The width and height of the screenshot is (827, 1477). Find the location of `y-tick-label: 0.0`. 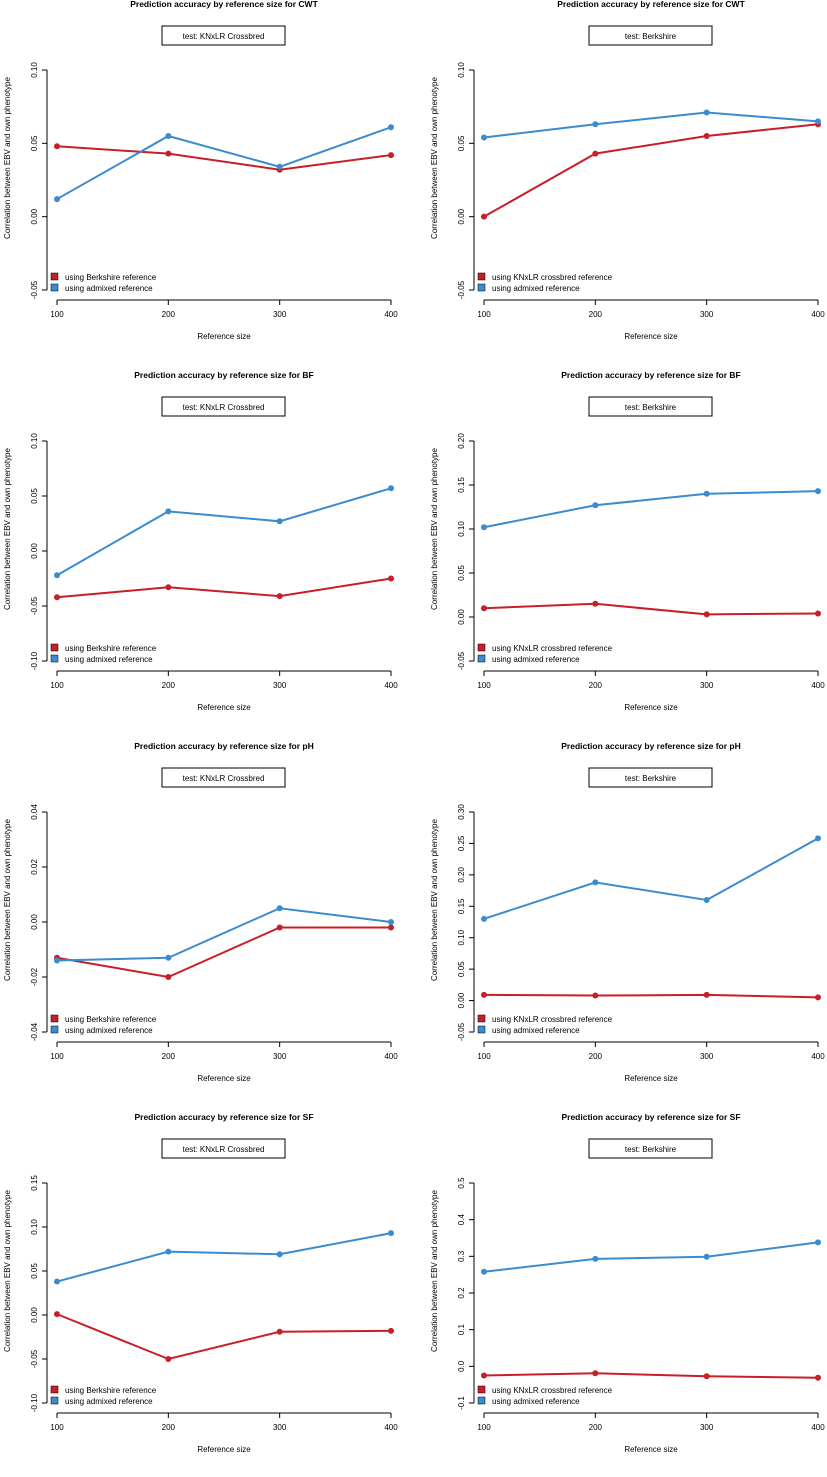

y-tick-label: 0.0 is located at coordinates (461, 1366).